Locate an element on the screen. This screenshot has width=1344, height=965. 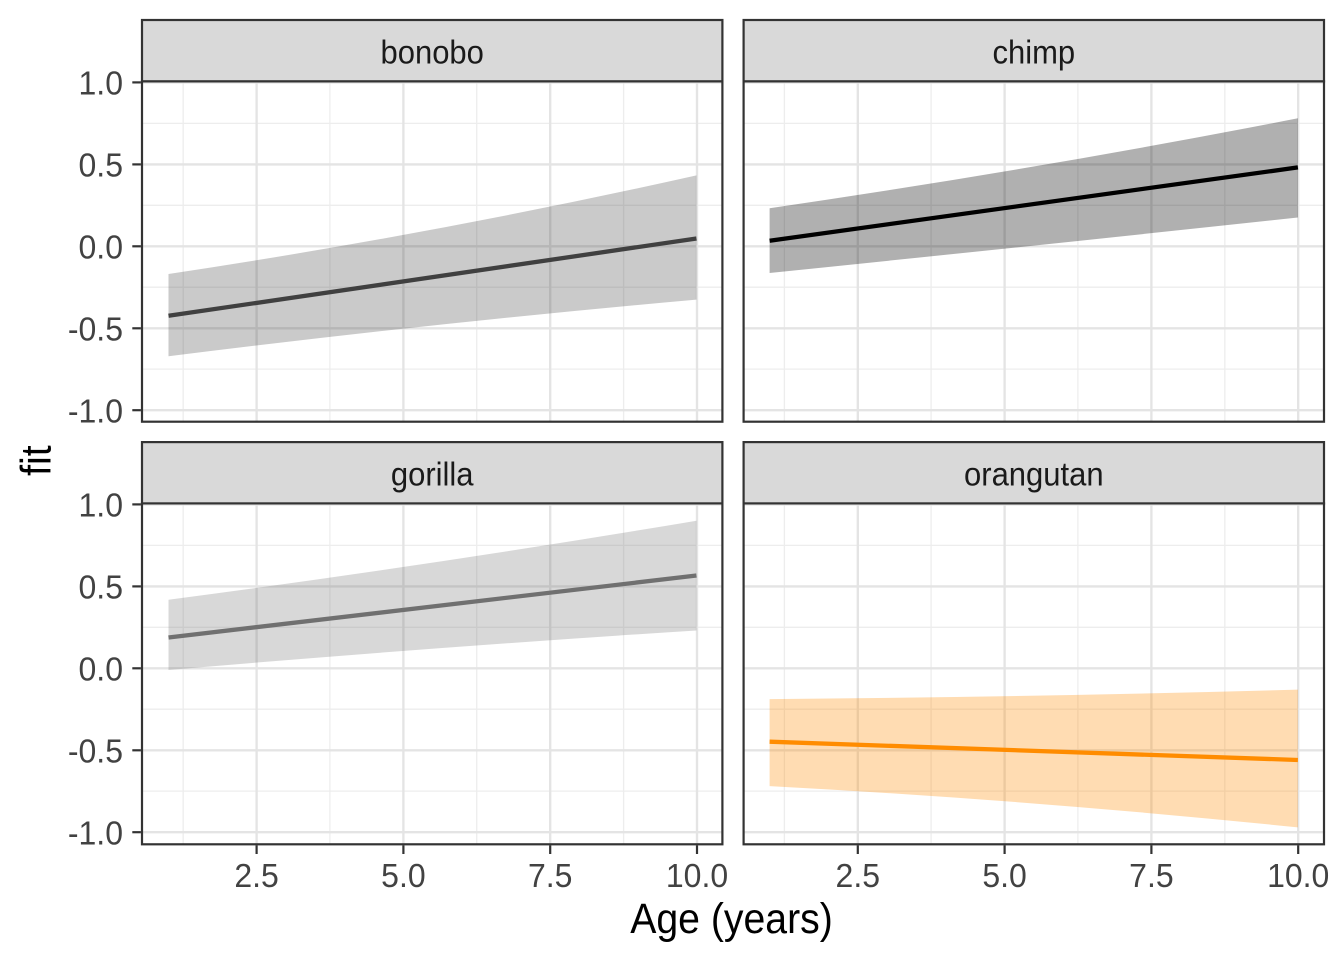
svg-text: Age (years) is located at coordinates (731, 919).